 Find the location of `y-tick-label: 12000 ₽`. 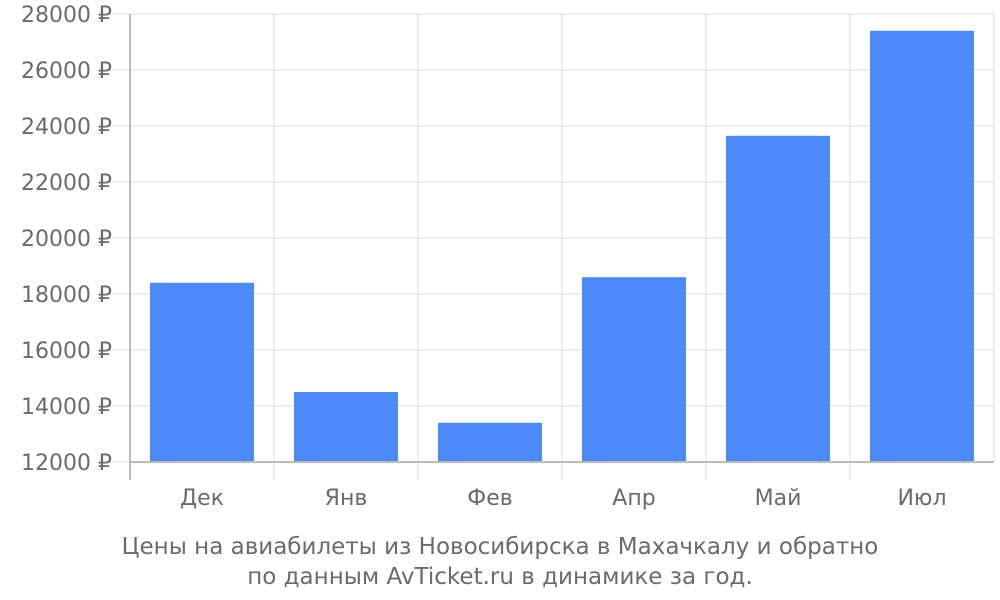

y-tick-label: 12000 ₽ is located at coordinates (66, 463).